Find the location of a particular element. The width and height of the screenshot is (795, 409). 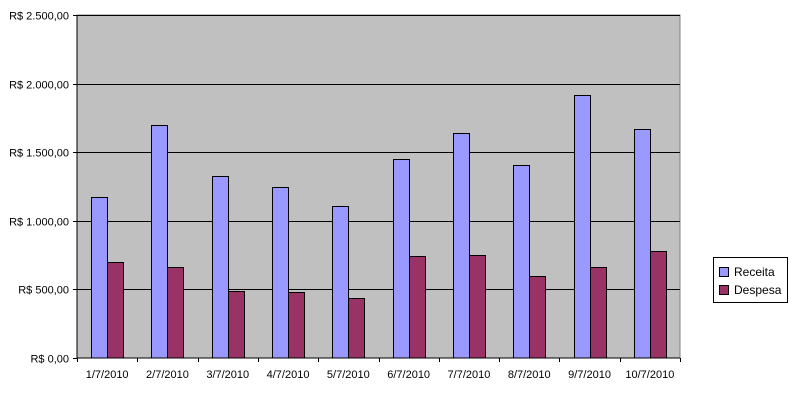

y-tick-label: R$ 1.000,00 is located at coordinates (39, 223).